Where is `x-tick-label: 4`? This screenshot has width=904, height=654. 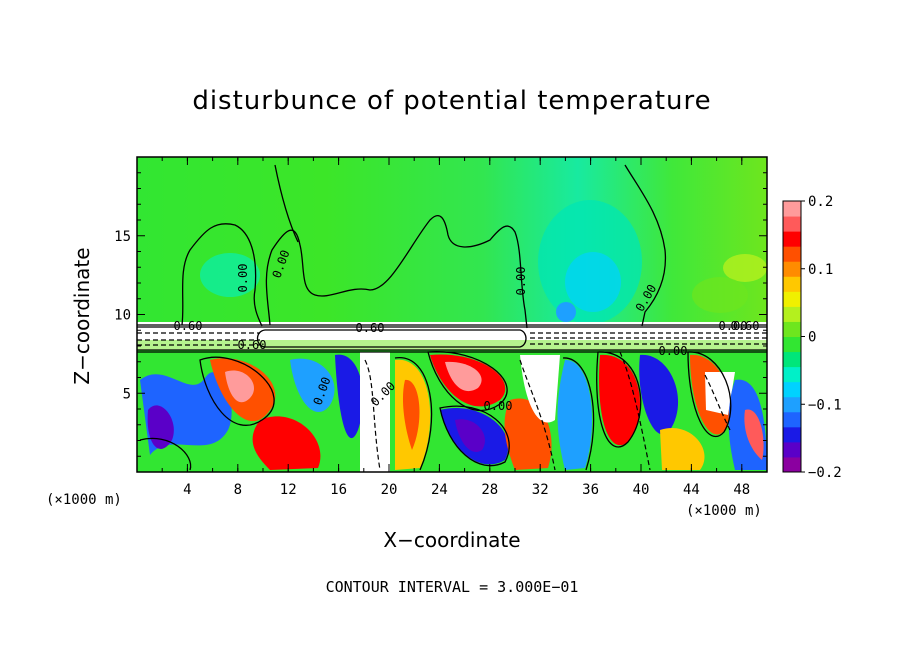
x-tick-label: 4 is located at coordinates (187, 490).